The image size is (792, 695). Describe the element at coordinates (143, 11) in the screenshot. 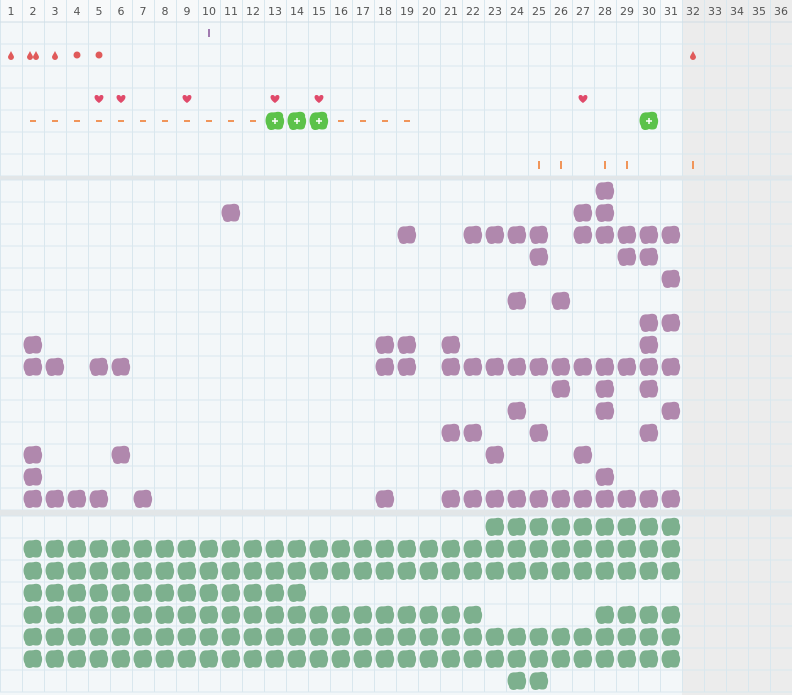

I see `column-number: 7` at that location.